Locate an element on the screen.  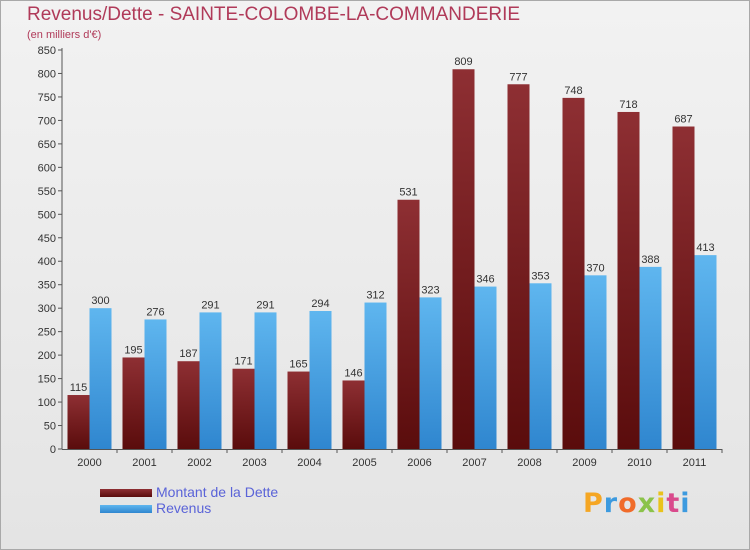
logo-letter: o is located at coordinates (628, 503).